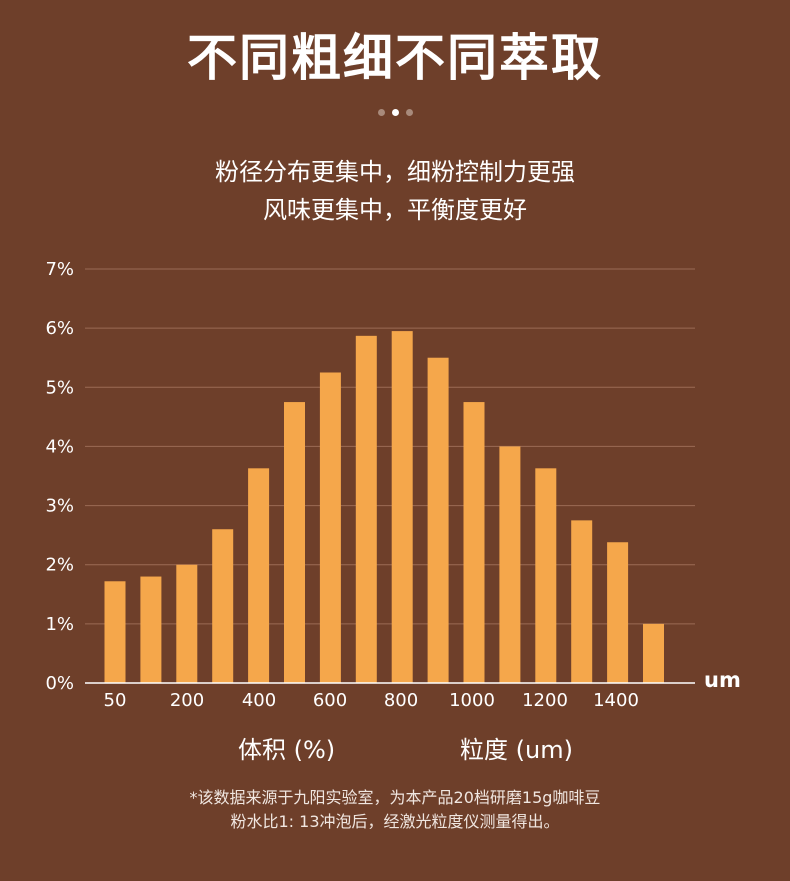 The width and height of the screenshot is (790, 881). I want to click on footnote-line-1: *该数据来源于九阳实验室，为本产品20档研磨15g咖啡豆, so click(395, 797).